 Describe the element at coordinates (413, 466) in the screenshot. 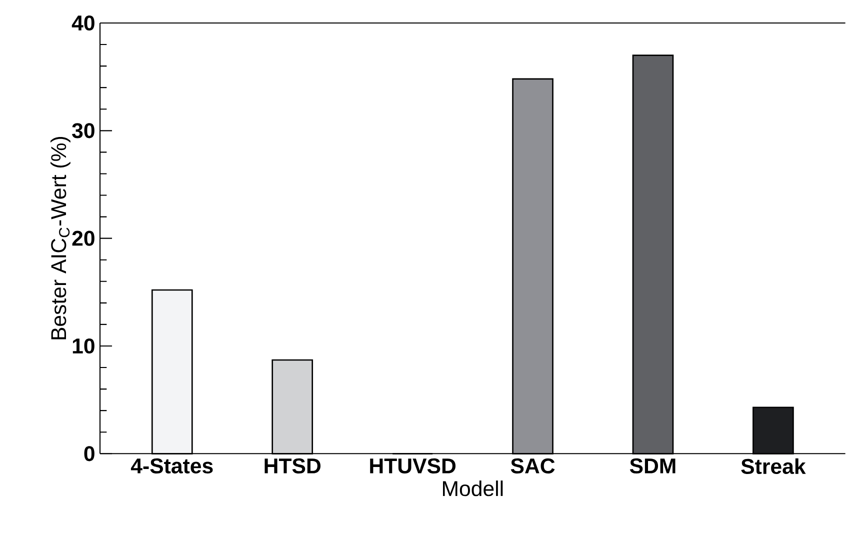

I see `x-tick-label: HTUVSD` at that location.